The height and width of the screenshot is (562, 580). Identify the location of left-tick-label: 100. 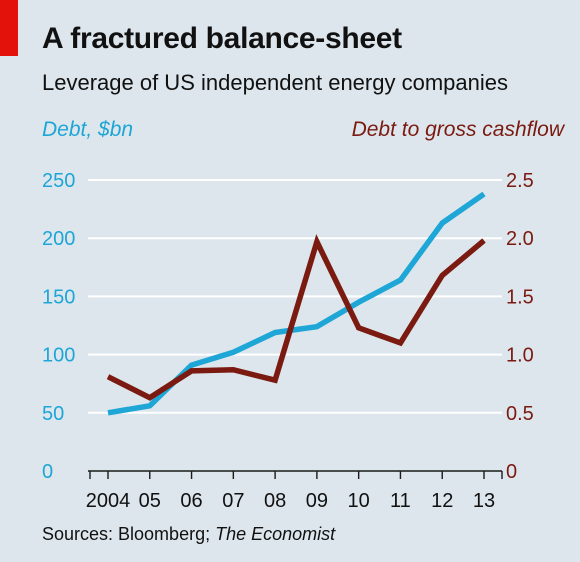
(58, 356).